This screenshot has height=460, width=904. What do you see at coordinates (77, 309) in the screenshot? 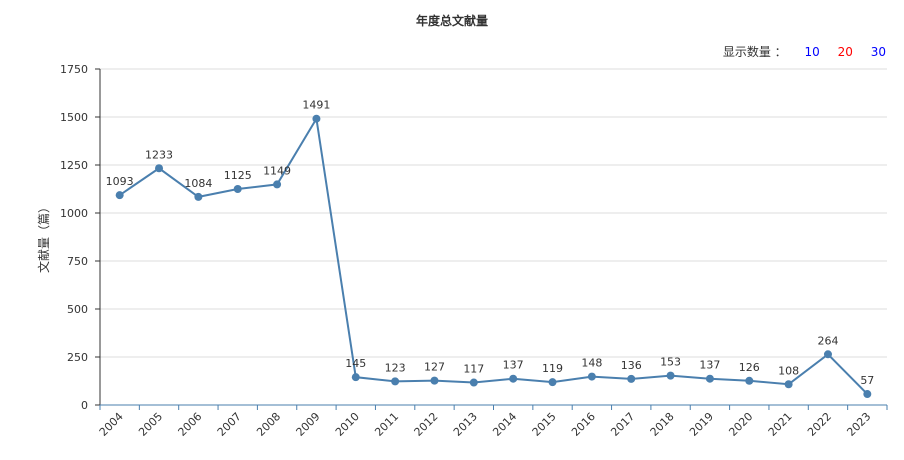
I see `y-tick-label: 500` at bounding box center [77, 309].